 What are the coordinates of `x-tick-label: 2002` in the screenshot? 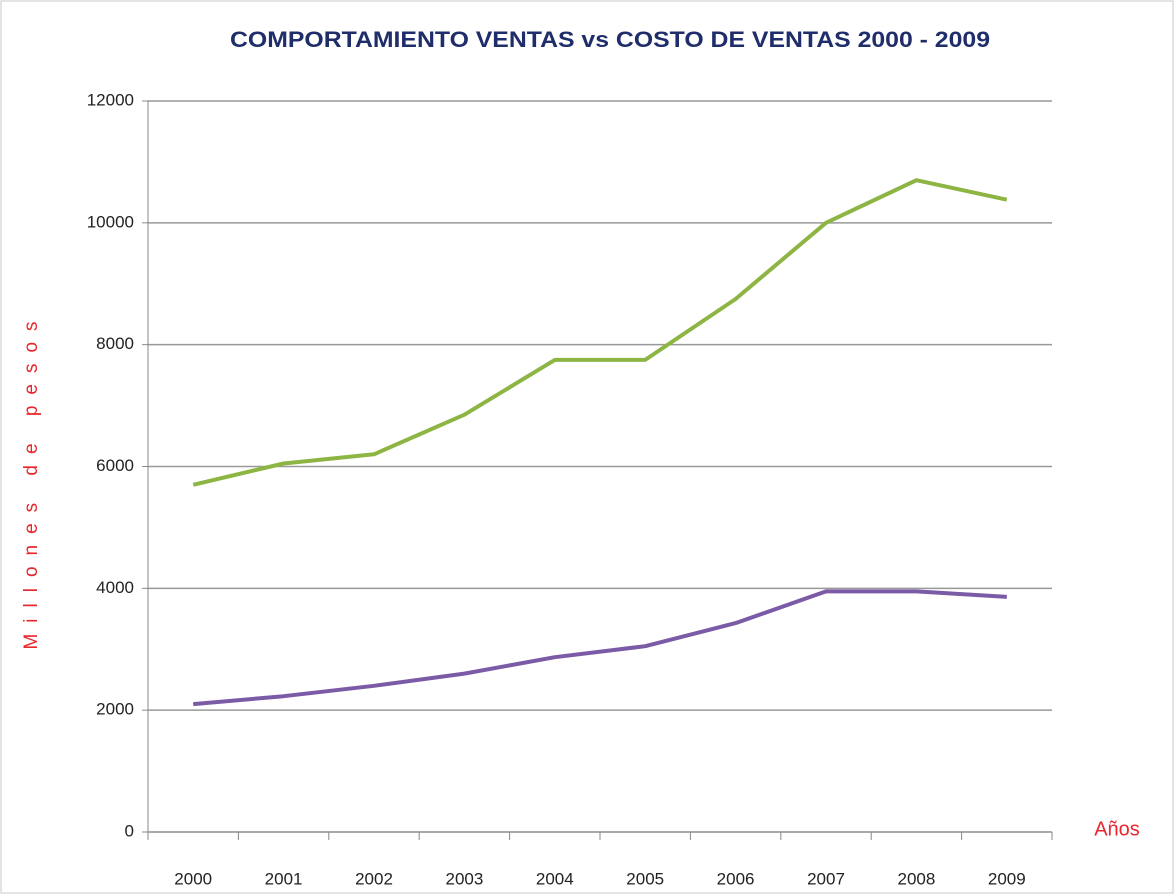 It's located at (374, 878).